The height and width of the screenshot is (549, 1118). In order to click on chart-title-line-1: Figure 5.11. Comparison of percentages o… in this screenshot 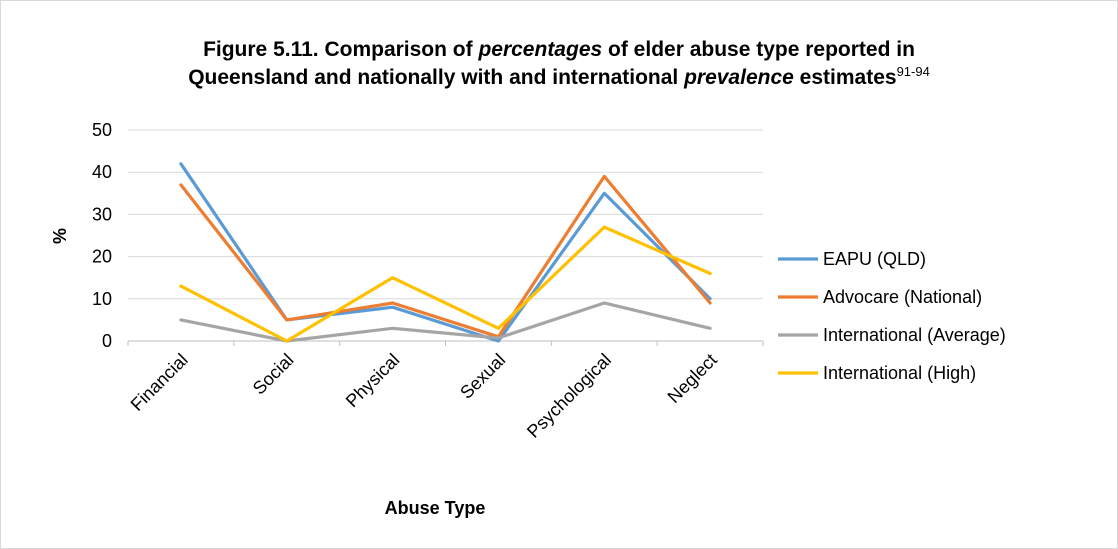, I will do `click(559, 50)`.